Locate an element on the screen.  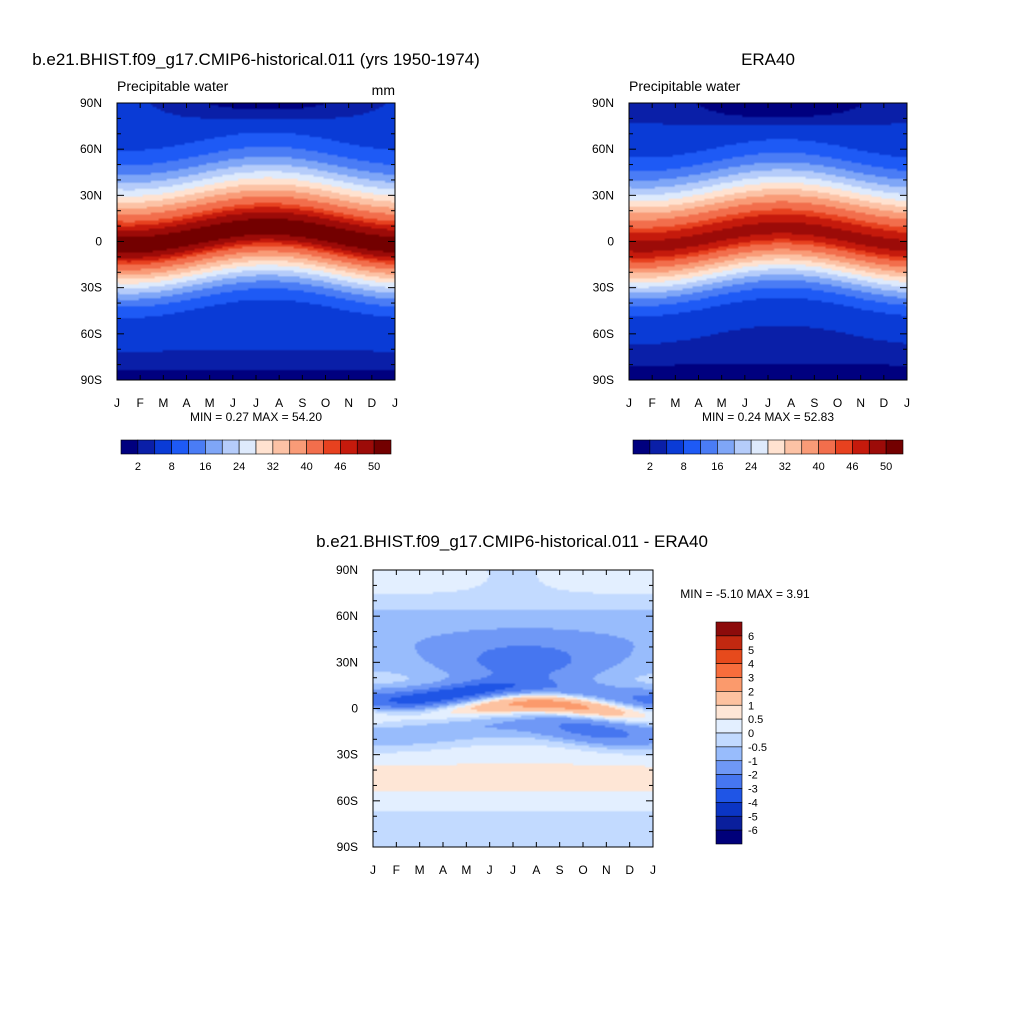
y-tick-label: 30S is located at coordinates (603, 288).